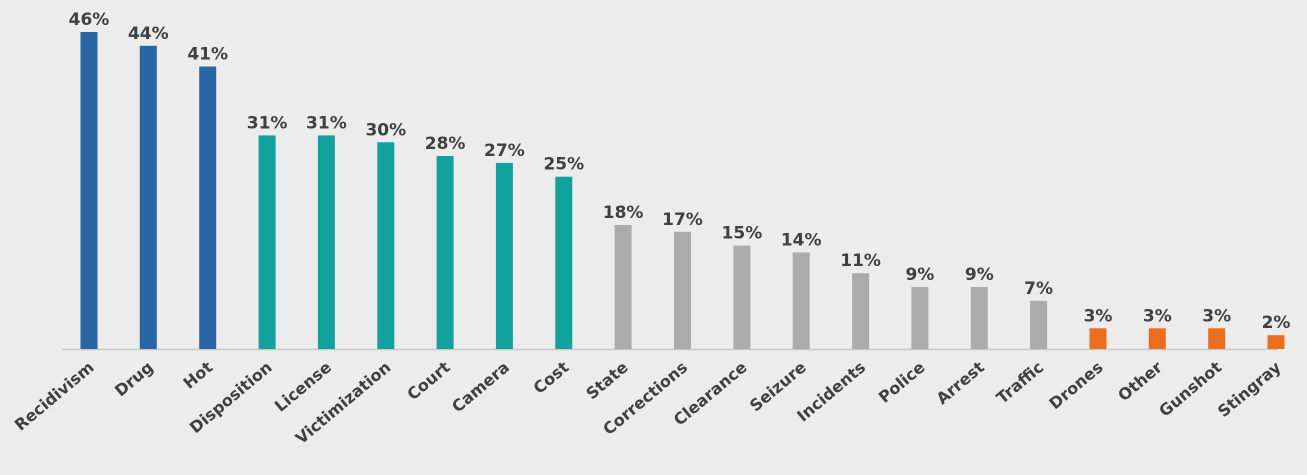  What do you see at coordinates (1020, 383) in the screenshot?
I see `category-label: Traffic` at bounding box center [1020, 383].